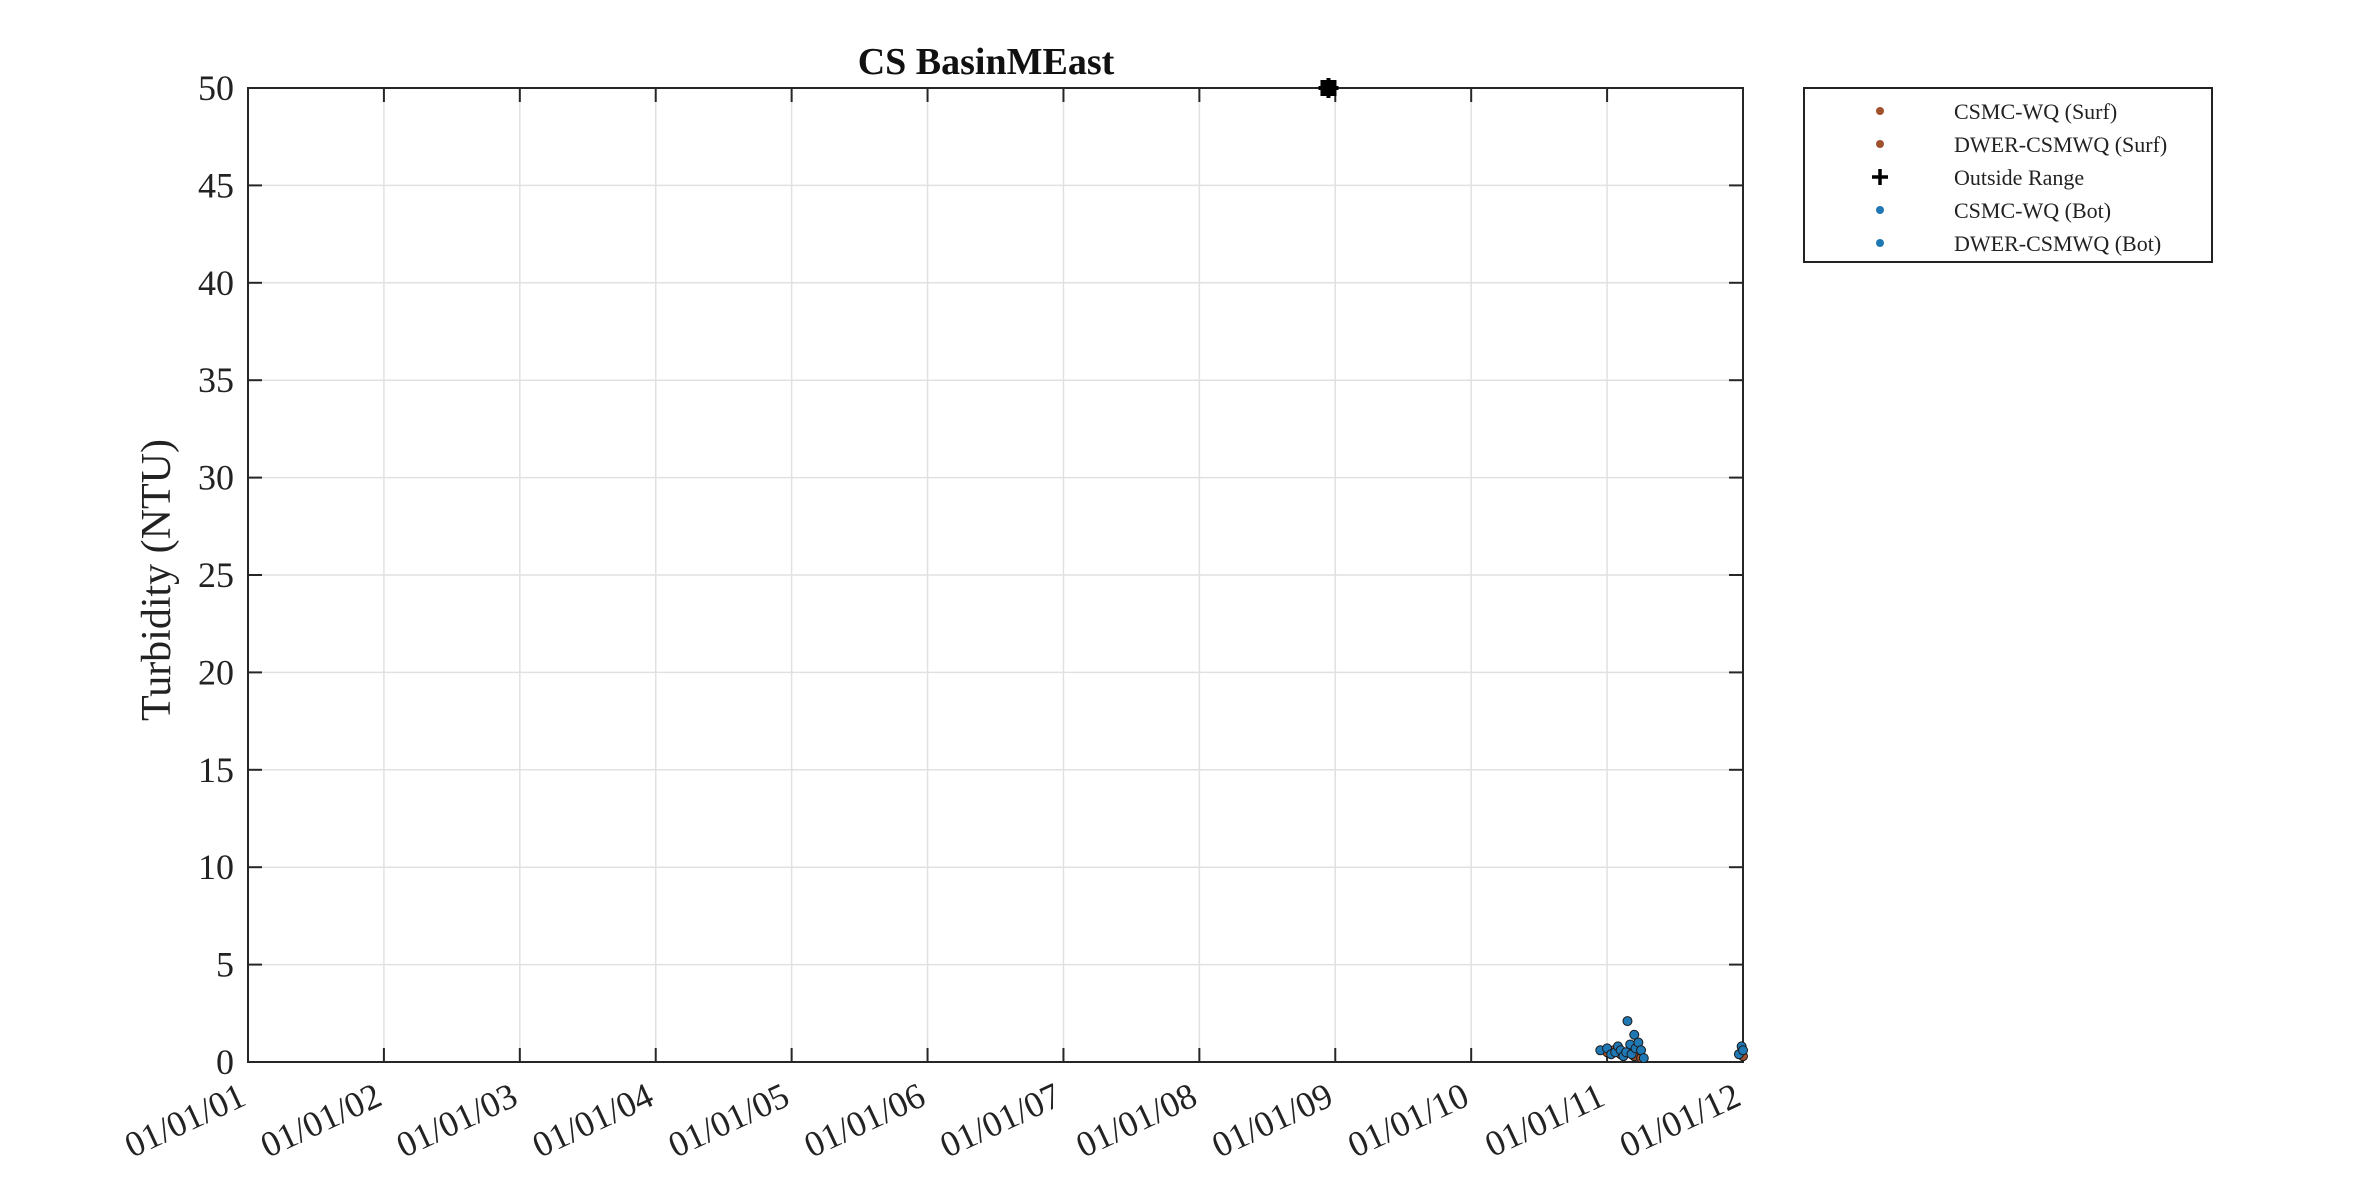 This screenshot has height=1181, width=2362. I want to click on legend-label: CSMC-WQ (Bot), so click(2032, 210).